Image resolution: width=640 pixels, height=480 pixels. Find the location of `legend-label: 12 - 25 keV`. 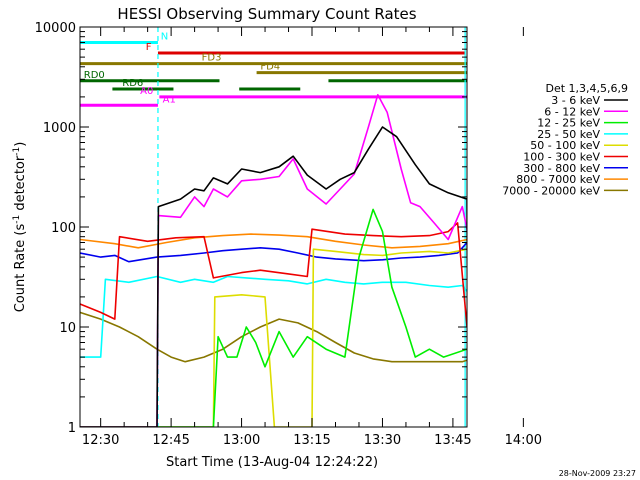

legend-label: 12 - 25 keV is located at coordinates (568, 123).